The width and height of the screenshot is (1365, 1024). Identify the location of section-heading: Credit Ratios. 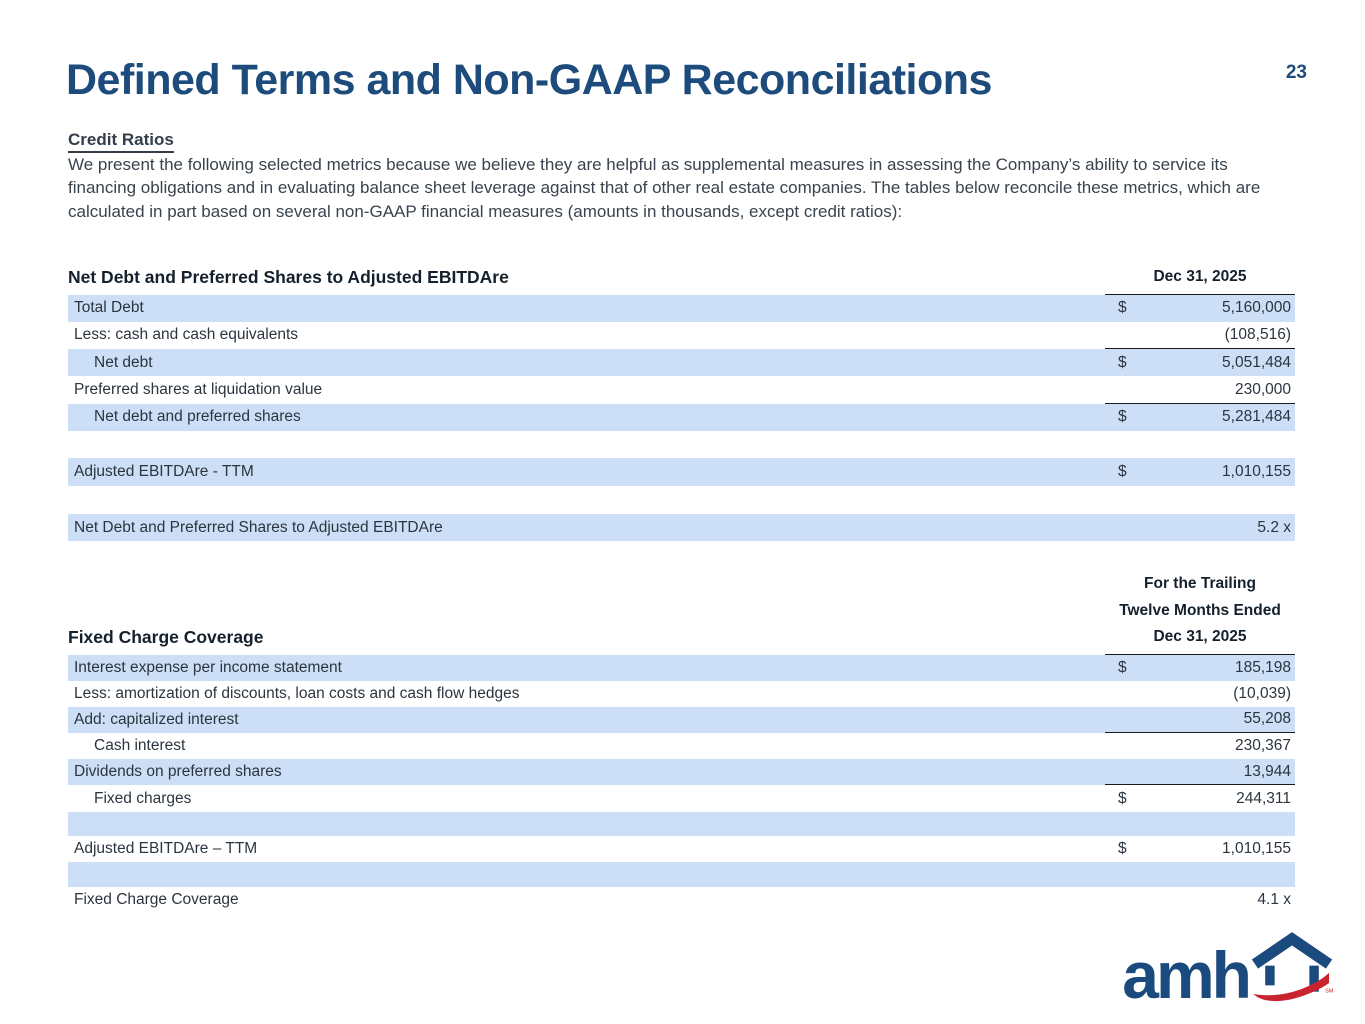
(121, 141).